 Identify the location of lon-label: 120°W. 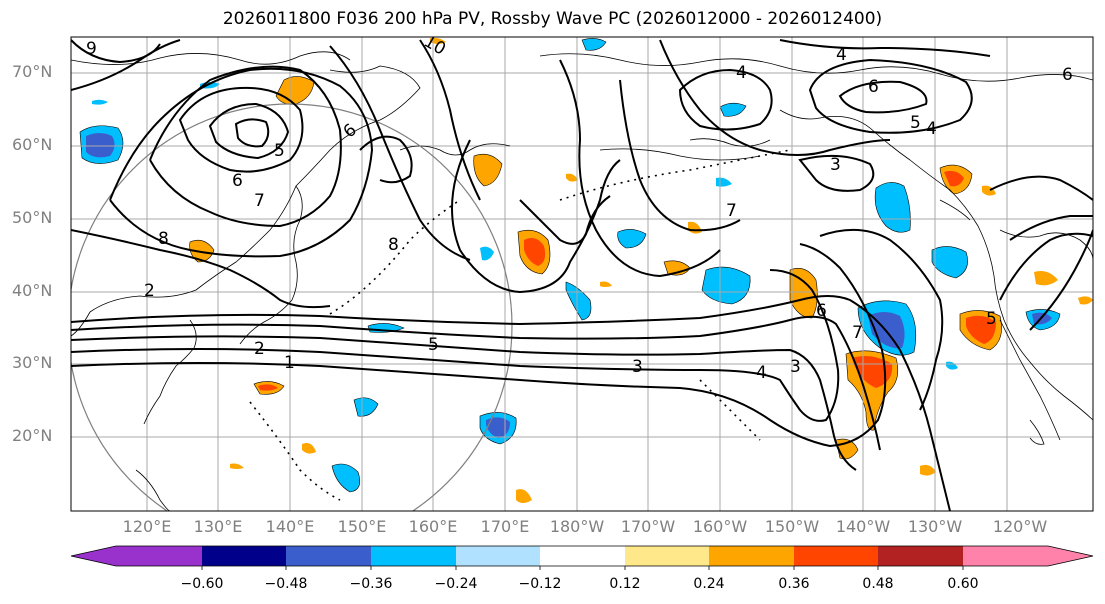
(1020, 526).